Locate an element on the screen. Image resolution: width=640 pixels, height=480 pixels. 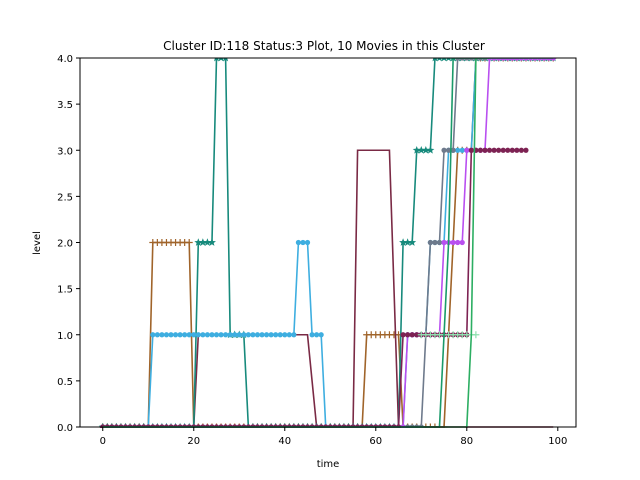
x-tick-label: 60 is located at coordinates (375, 441).